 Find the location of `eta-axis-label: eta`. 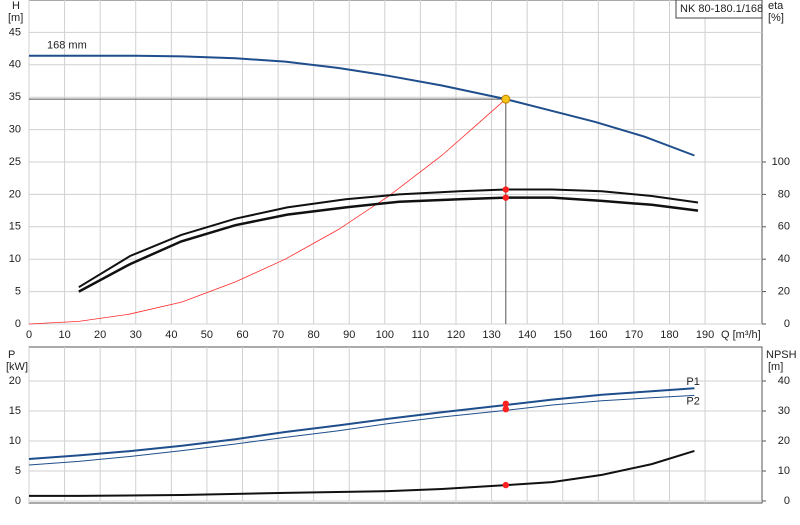

eta-axis-label: eta is located at coordinates (776, 6).